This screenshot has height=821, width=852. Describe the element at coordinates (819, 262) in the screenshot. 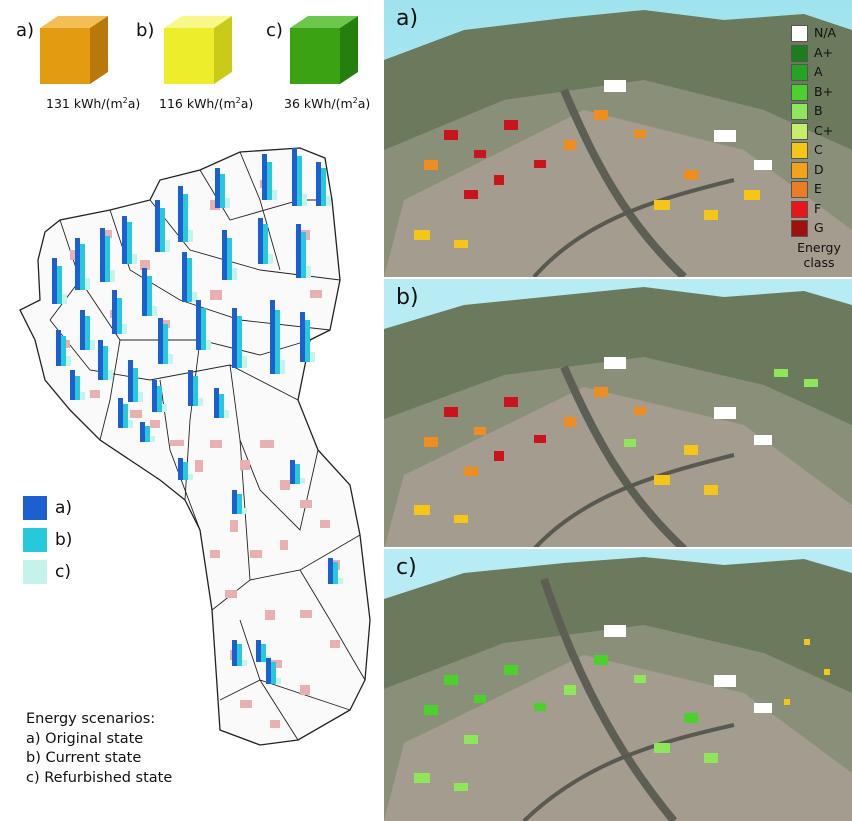

I see `ec-title-2: class` at that location.